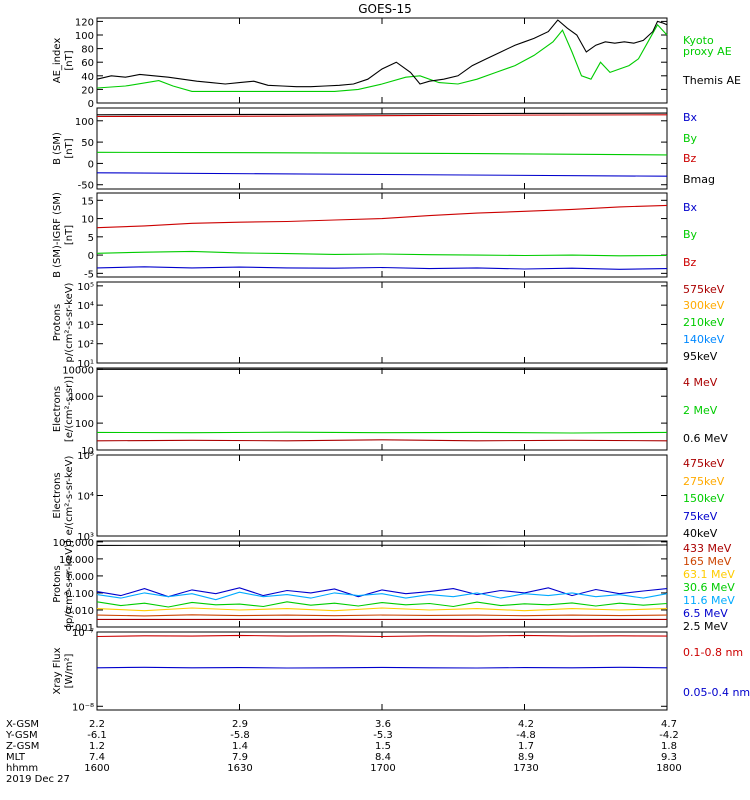  Describe the element at coordinates (526, 746) in the screenshot. I see `footer-value: 1.7` at that location.